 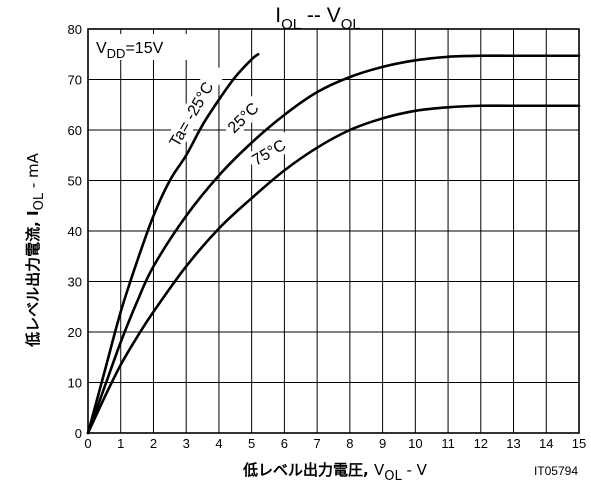 I want to click on x-tick-label: 3, so click(x=186, y=443).